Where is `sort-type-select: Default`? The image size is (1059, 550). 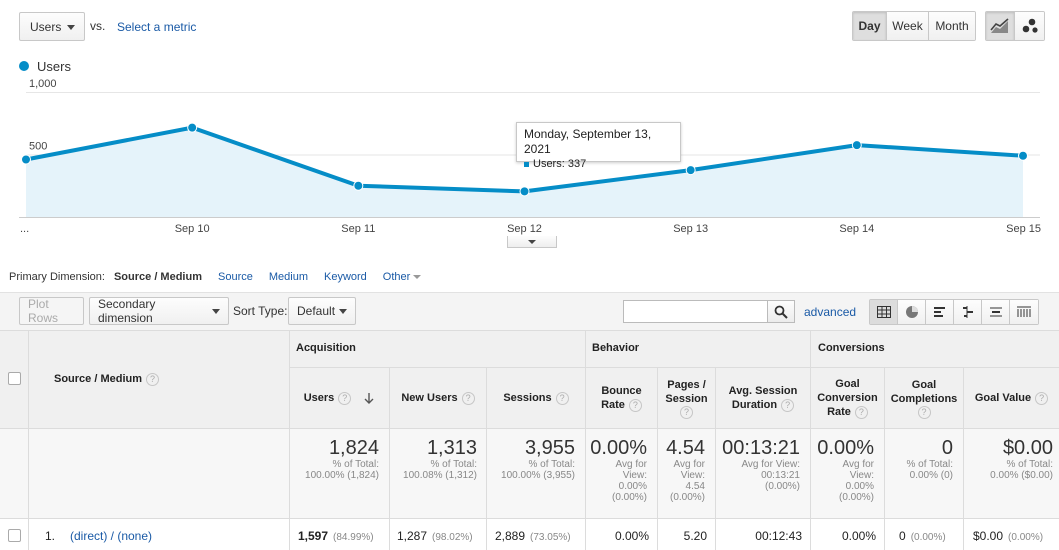 sort-type-select: Default is located at coordinates (322, 311).